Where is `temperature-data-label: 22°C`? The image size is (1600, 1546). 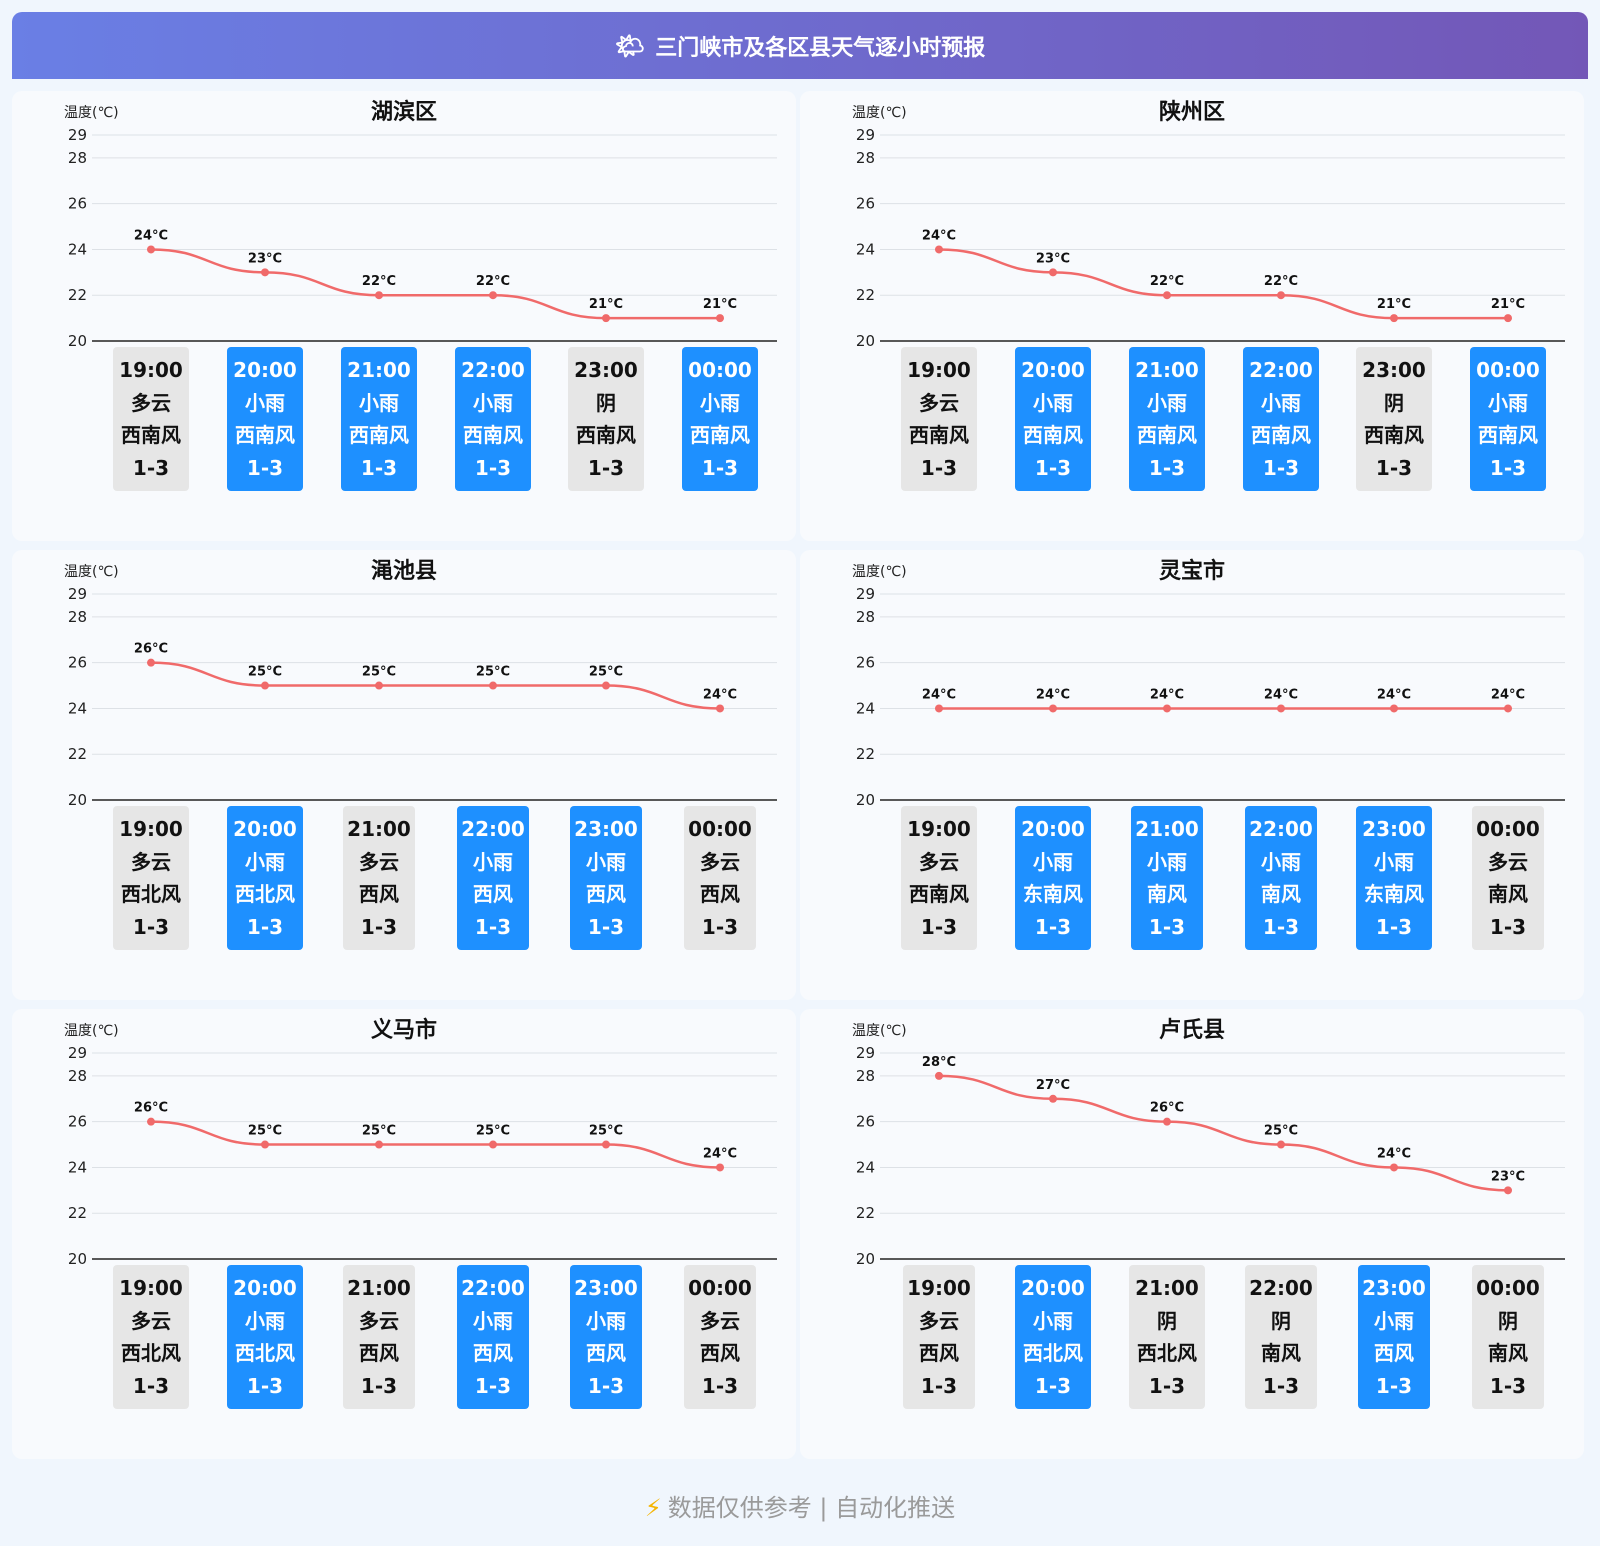
temperature-data-label: 22°C is located at coordinates (1281, 281).